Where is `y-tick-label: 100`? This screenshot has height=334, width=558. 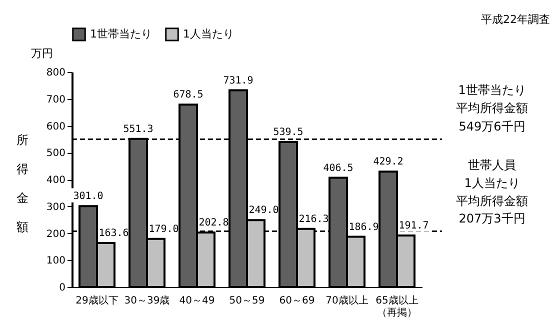 y-tick-label: 100 is located at coordinates (56, 261).